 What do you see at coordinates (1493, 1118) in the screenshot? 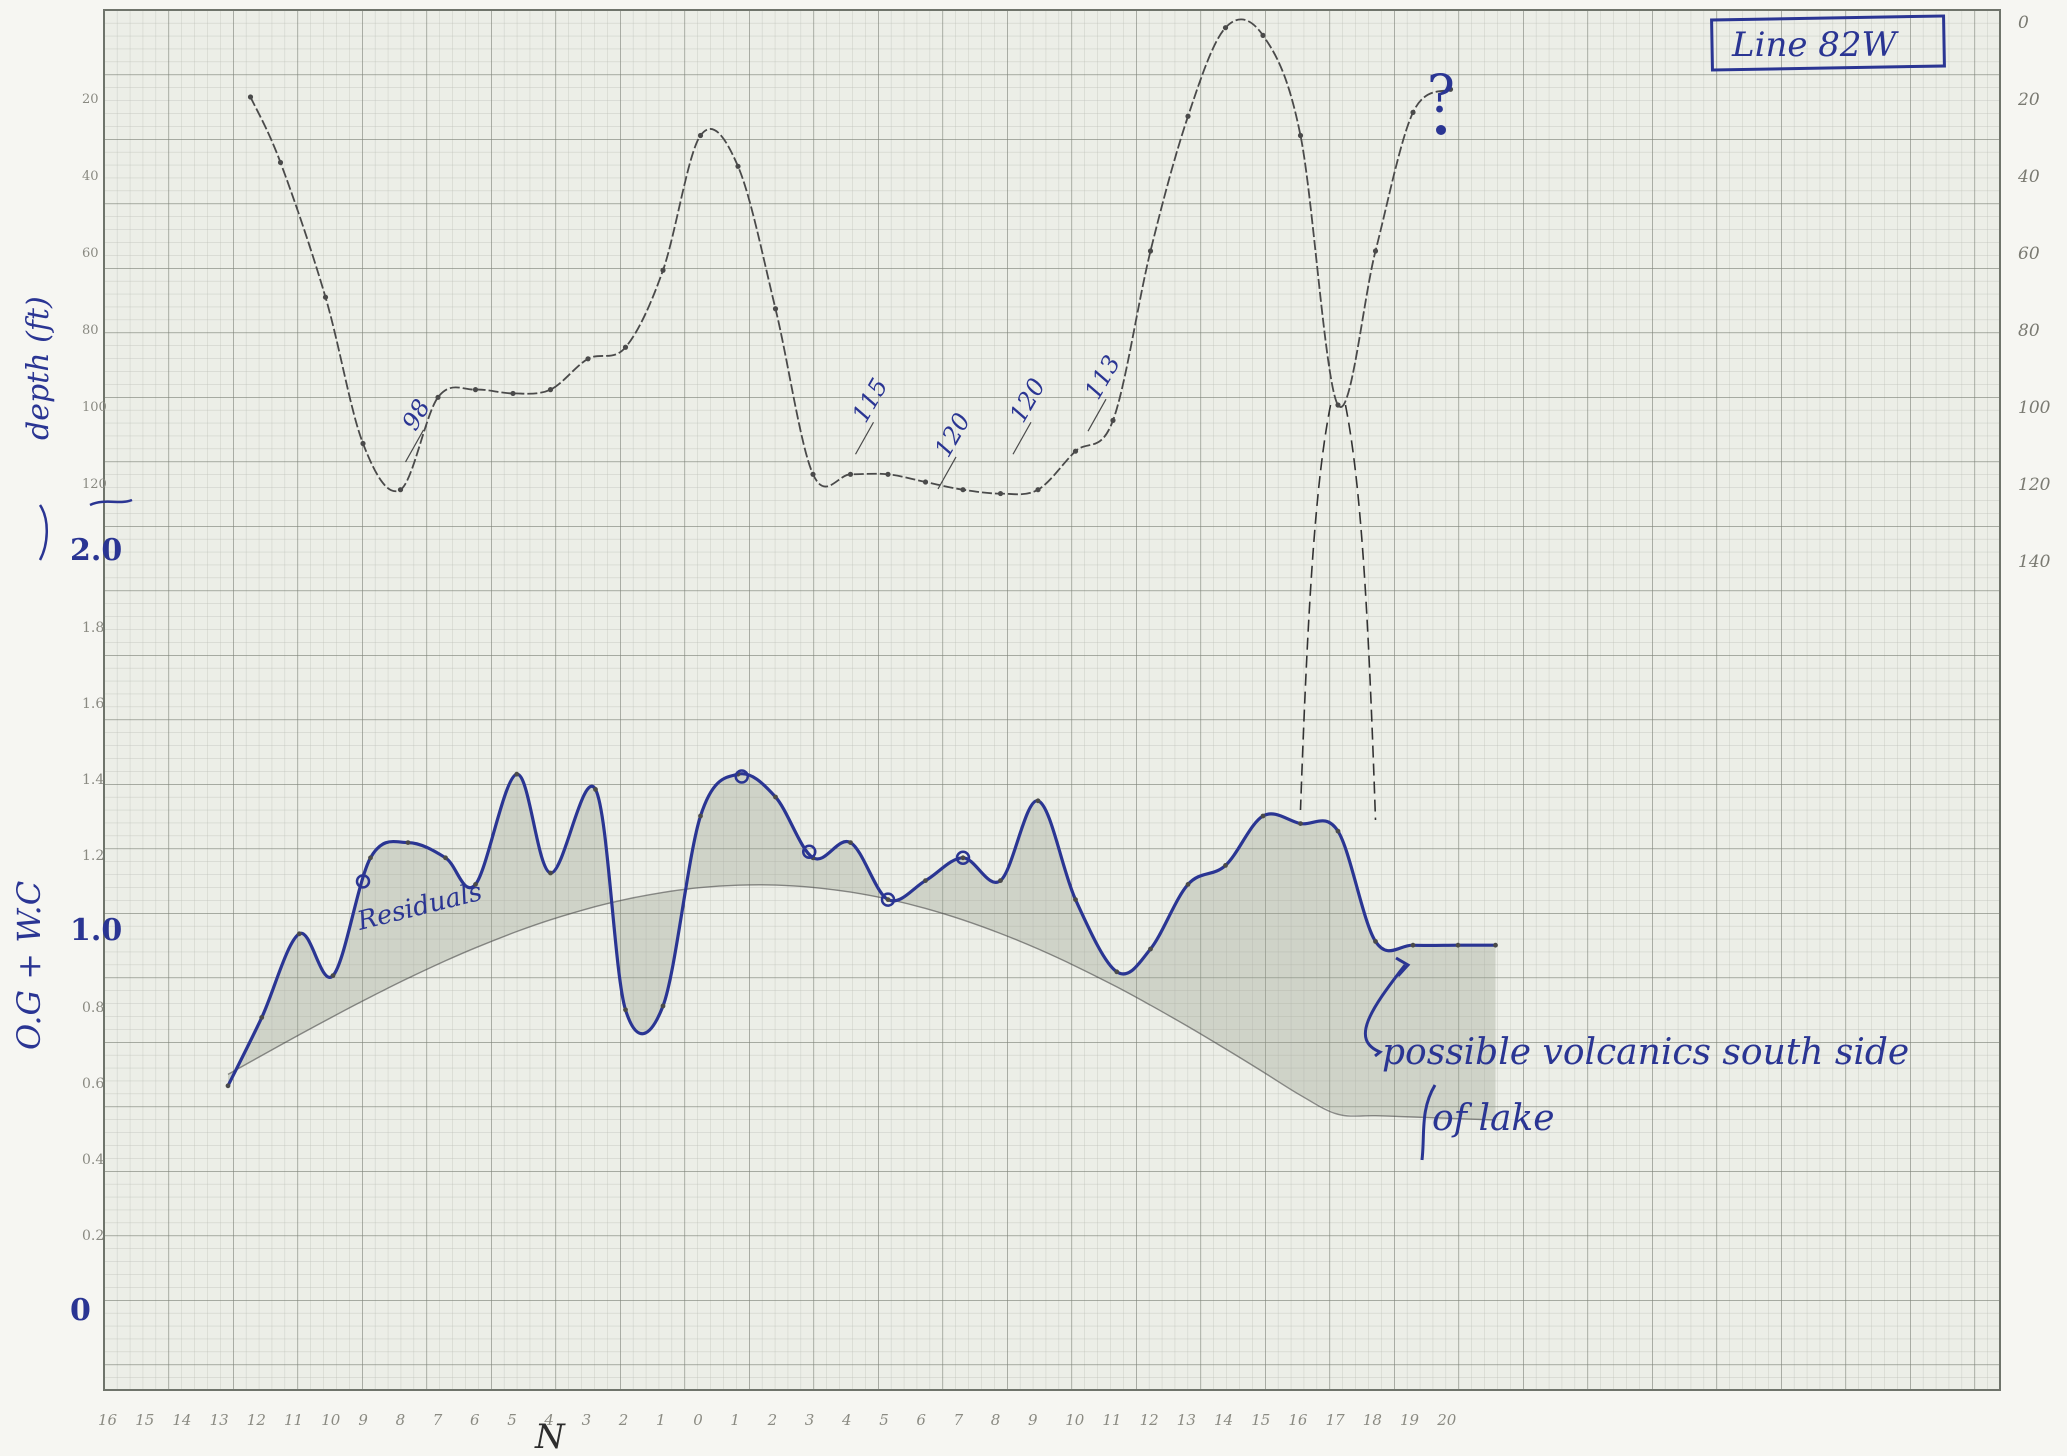
I see `annotation-line-2: of lake` at bounding box center [1493, 1118].